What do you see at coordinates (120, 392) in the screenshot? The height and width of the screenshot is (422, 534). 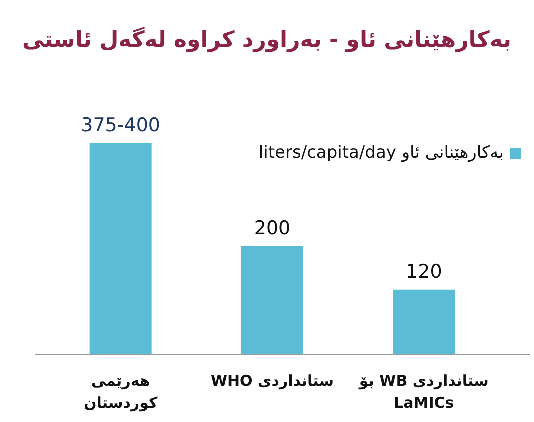 I see `x-tick-label: هەرێمی کوردستان` at bounding box center [120, 392].